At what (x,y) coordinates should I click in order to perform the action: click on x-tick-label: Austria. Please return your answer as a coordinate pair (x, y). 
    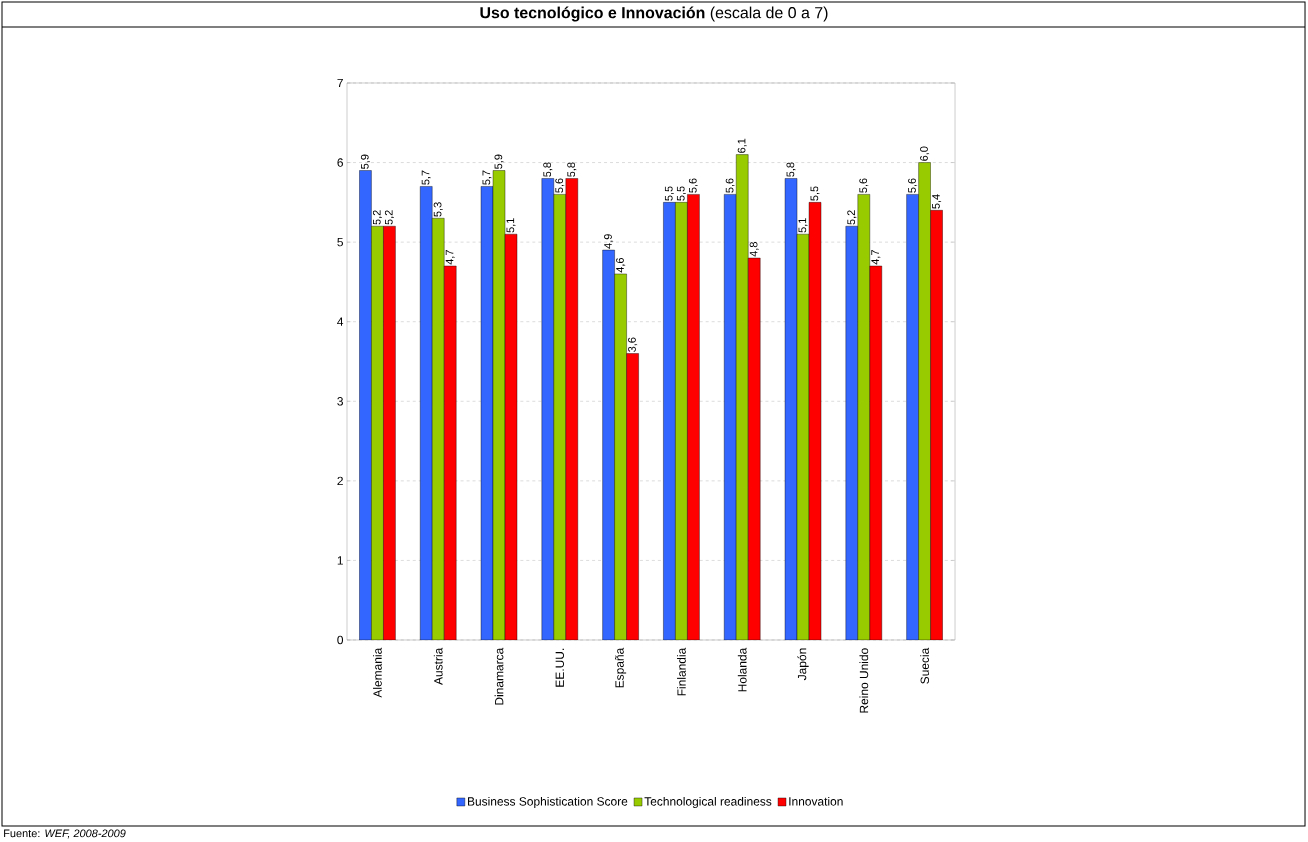
    Looking at the image, I should click on (438, 666).